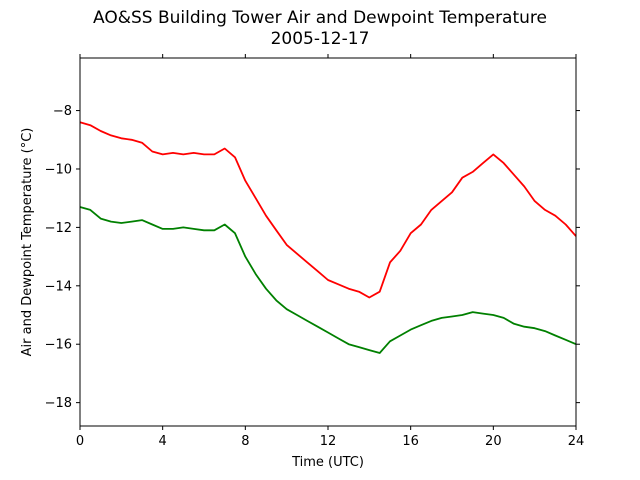  What do you see at coordinates (58, 228) in the screenshot?
I see `y-tick-label: −12` at bounding box center [58, 228].